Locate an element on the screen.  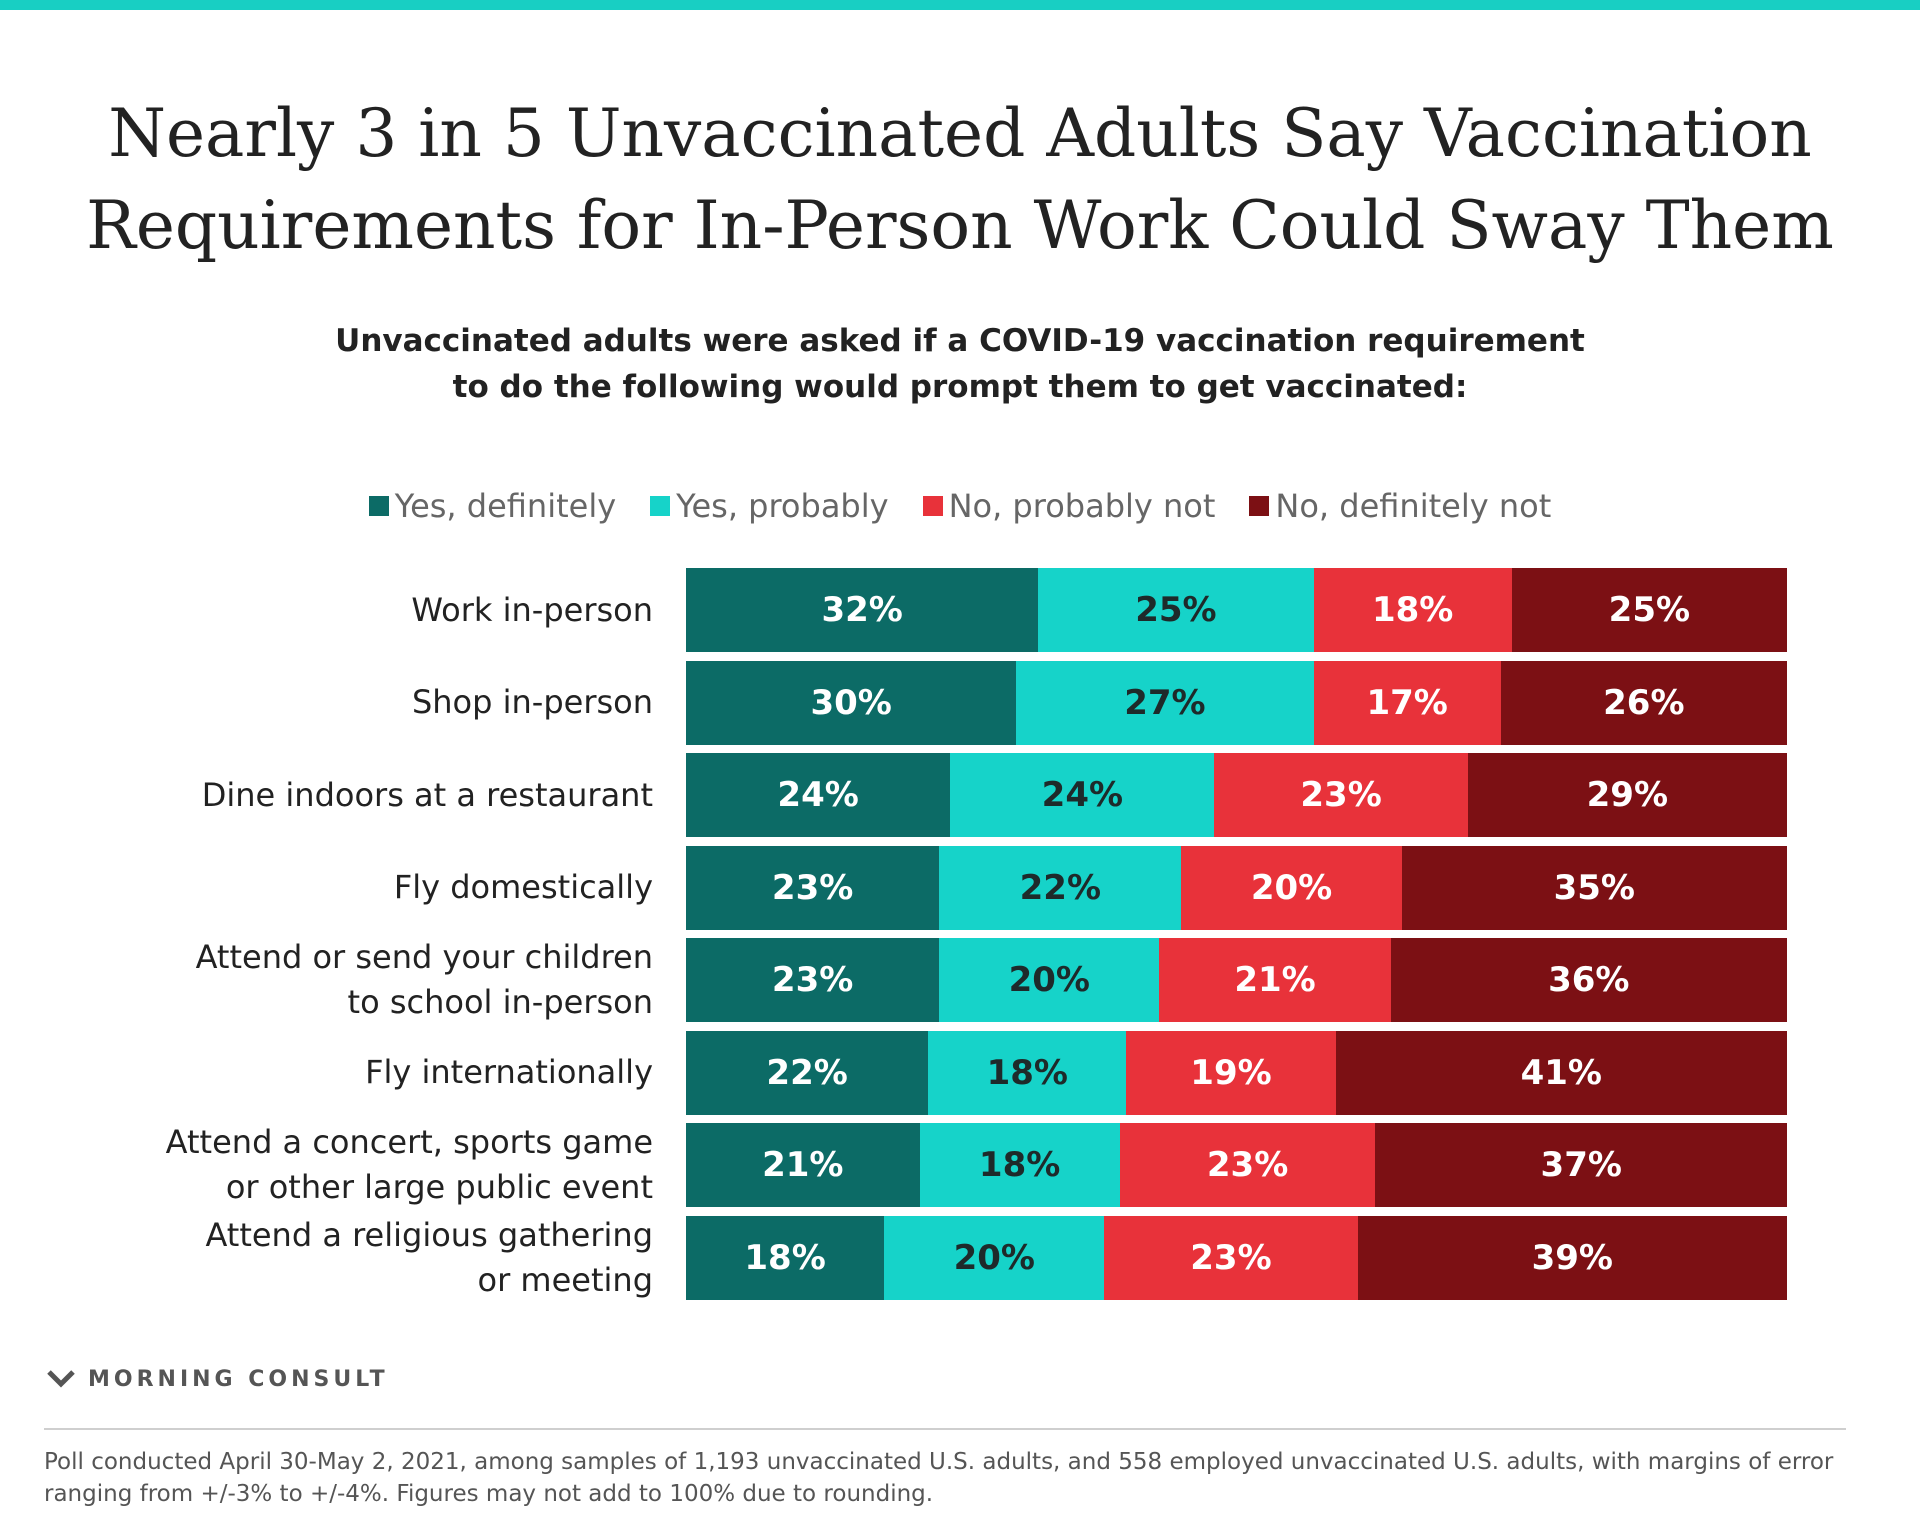
category-label-line: Fly internationally is located at coordinates (509, 1072).